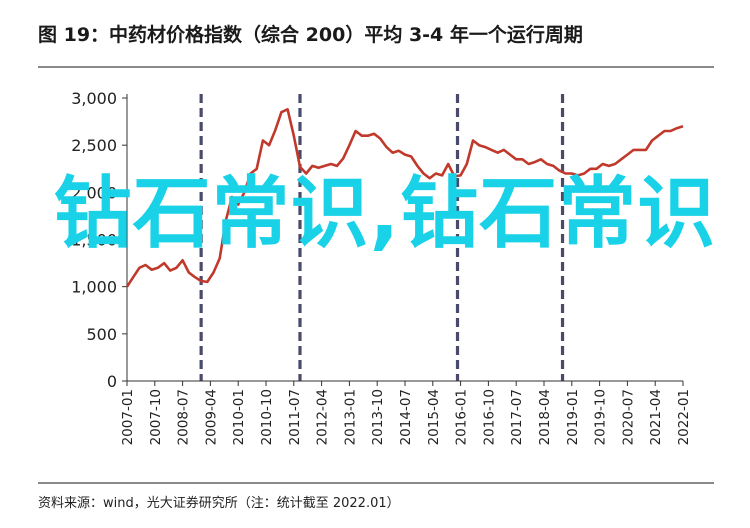 The height and width of the screenshot is (528, 750). Describe the element at coordinates (376, 483) in the screenshot. I see `source-rule` at that location.